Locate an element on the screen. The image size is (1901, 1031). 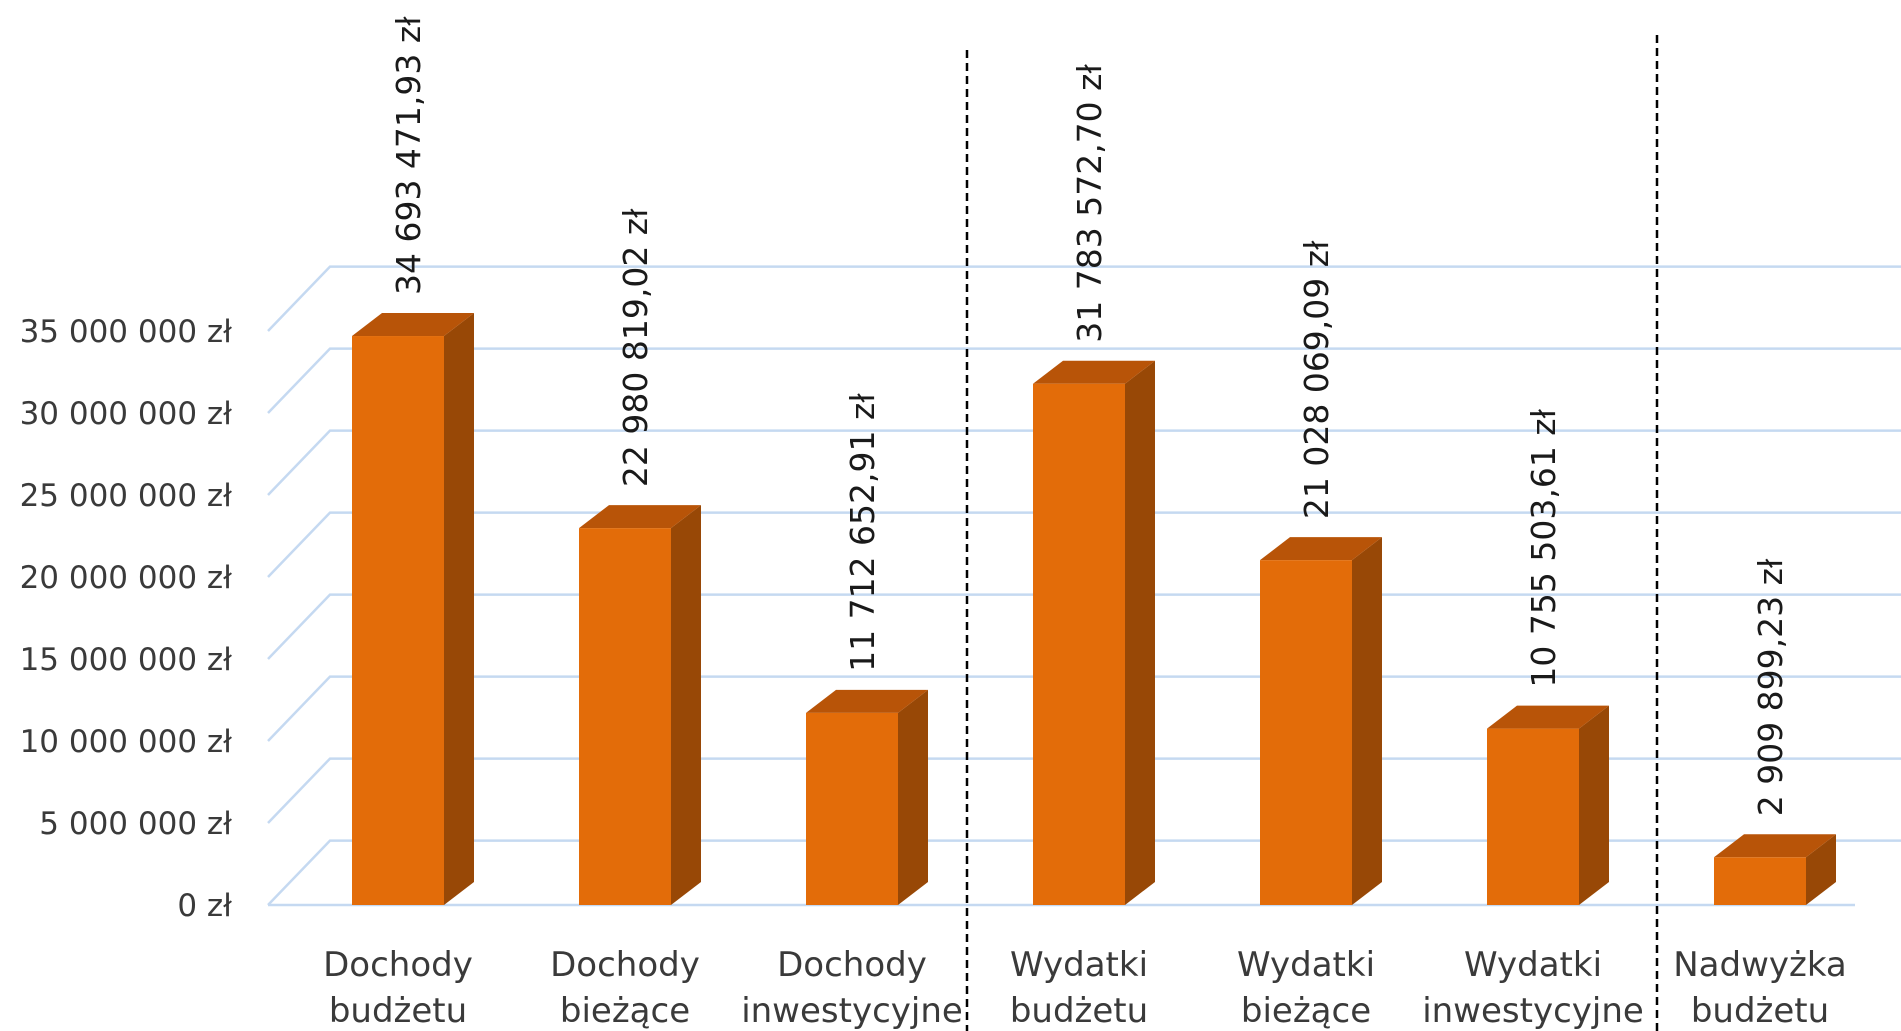
data-label: 10 755 503,61 zł is located at coordinates (1543, 547).